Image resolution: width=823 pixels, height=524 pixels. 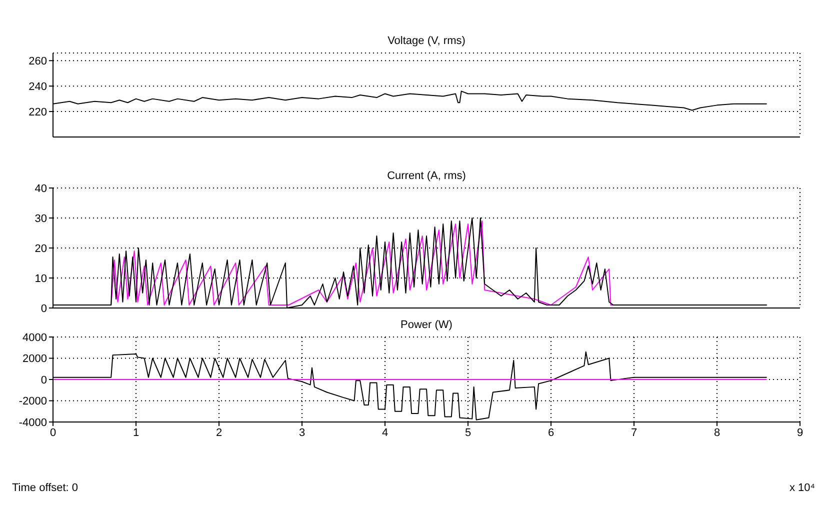 What do you see at coordinates (34, 359) in the screenshot?
I see `y-tick-label: 2000` at bounding box center [34, 359].